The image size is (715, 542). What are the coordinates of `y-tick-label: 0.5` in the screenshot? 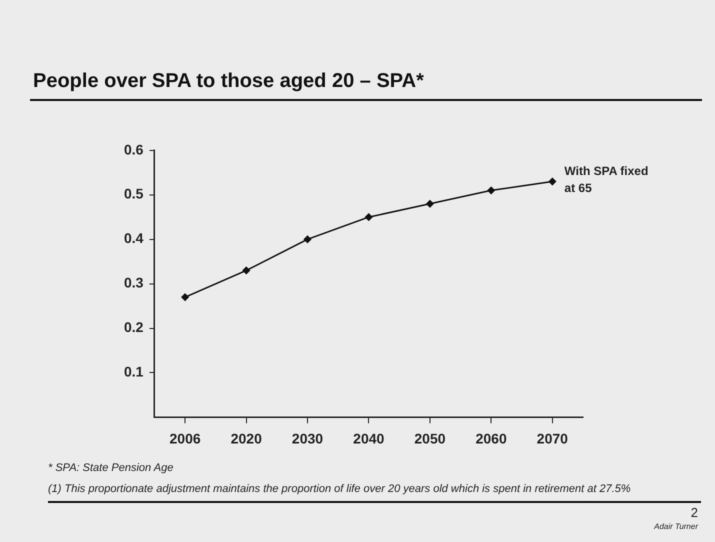 It's located at (134, 194).